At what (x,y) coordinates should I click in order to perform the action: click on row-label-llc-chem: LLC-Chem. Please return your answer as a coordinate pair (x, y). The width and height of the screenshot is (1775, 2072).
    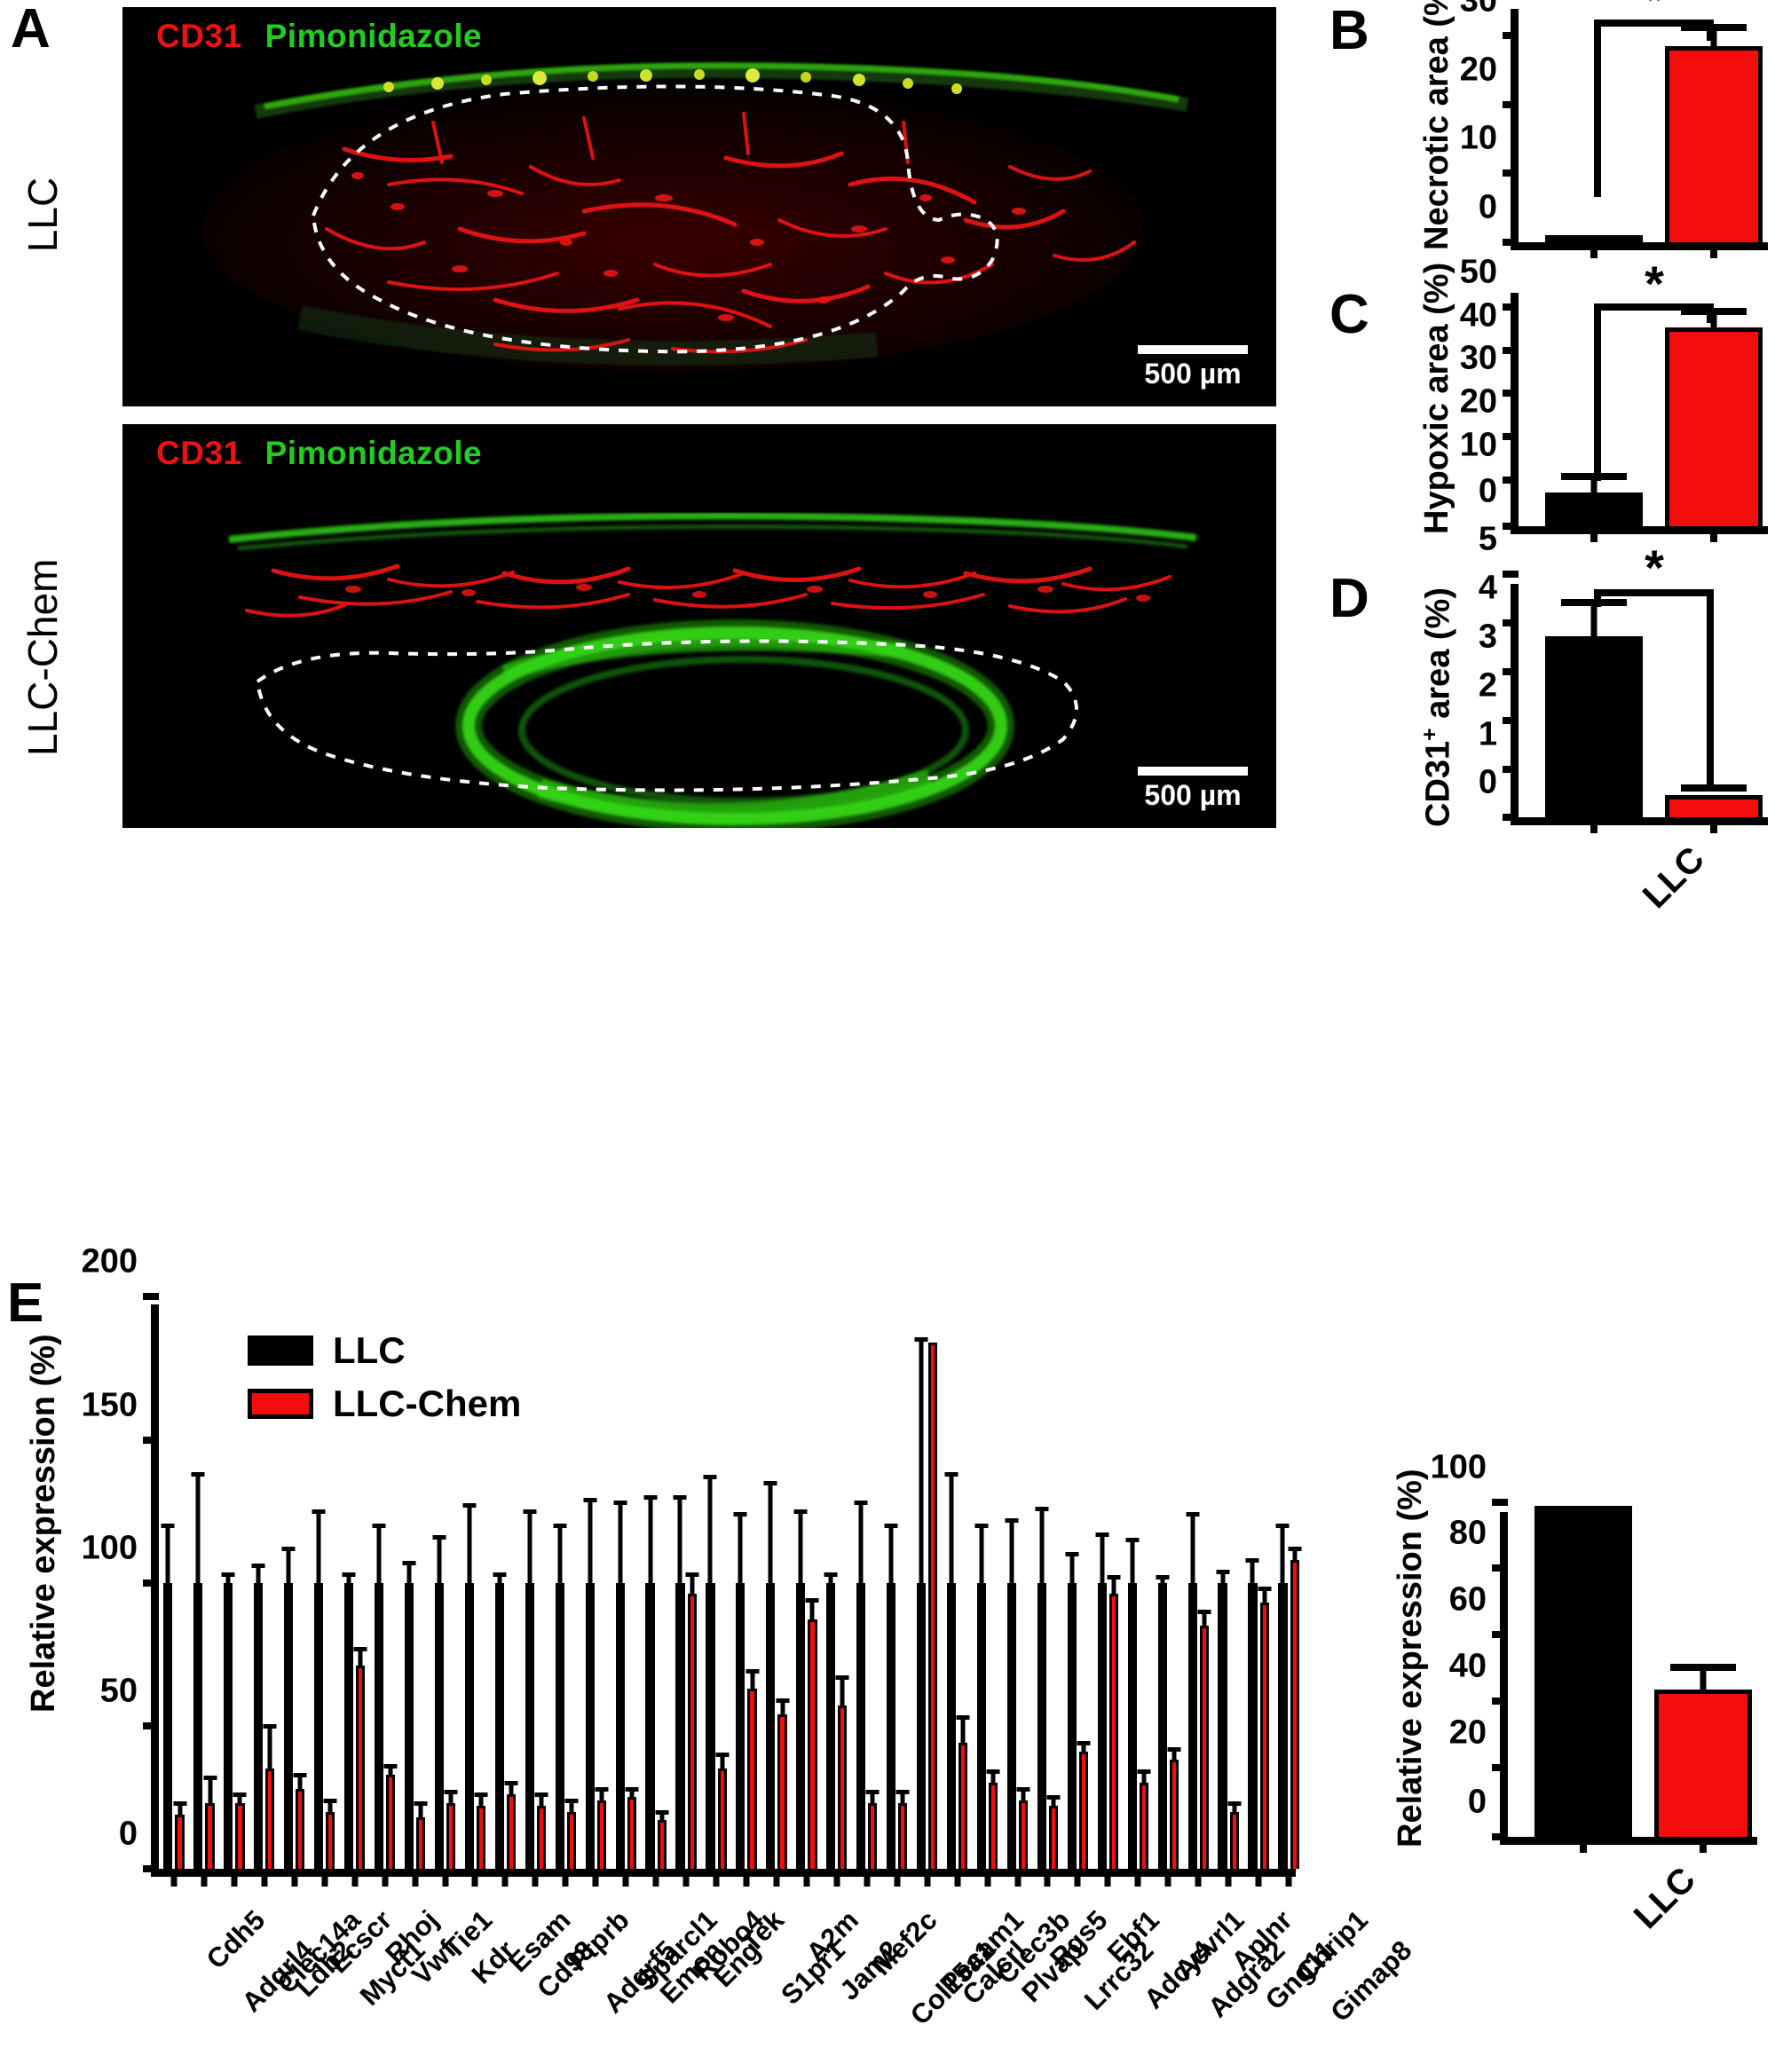
    Looking at the image, I should click on (43, 657).